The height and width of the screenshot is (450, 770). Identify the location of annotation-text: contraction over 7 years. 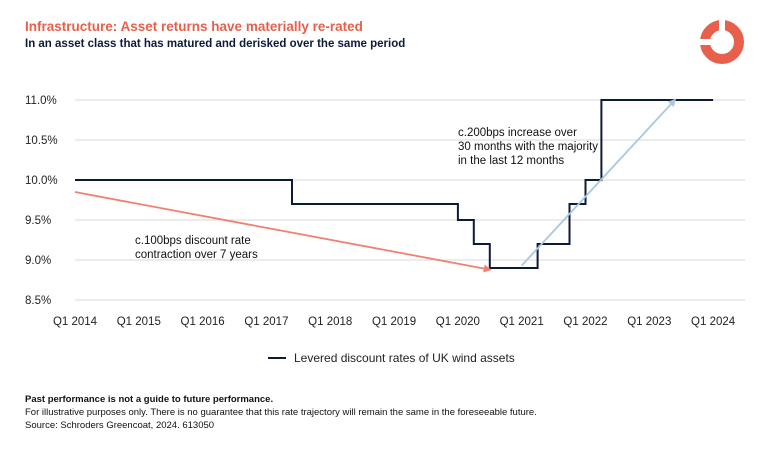
(196, 255).